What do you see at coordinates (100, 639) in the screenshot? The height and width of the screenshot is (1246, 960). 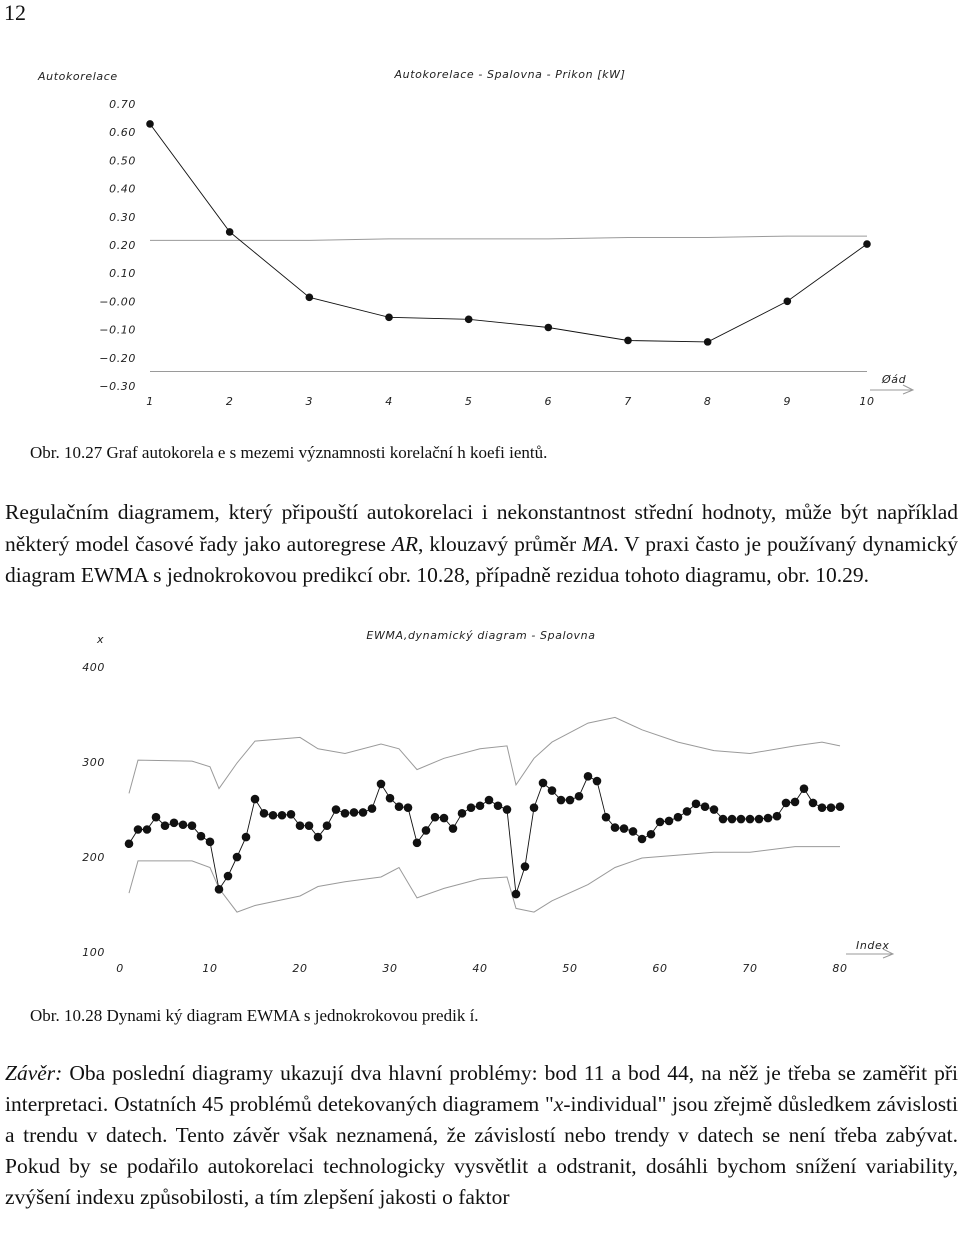 I see `y-axis-label: x` at bounding box center [100, 639].